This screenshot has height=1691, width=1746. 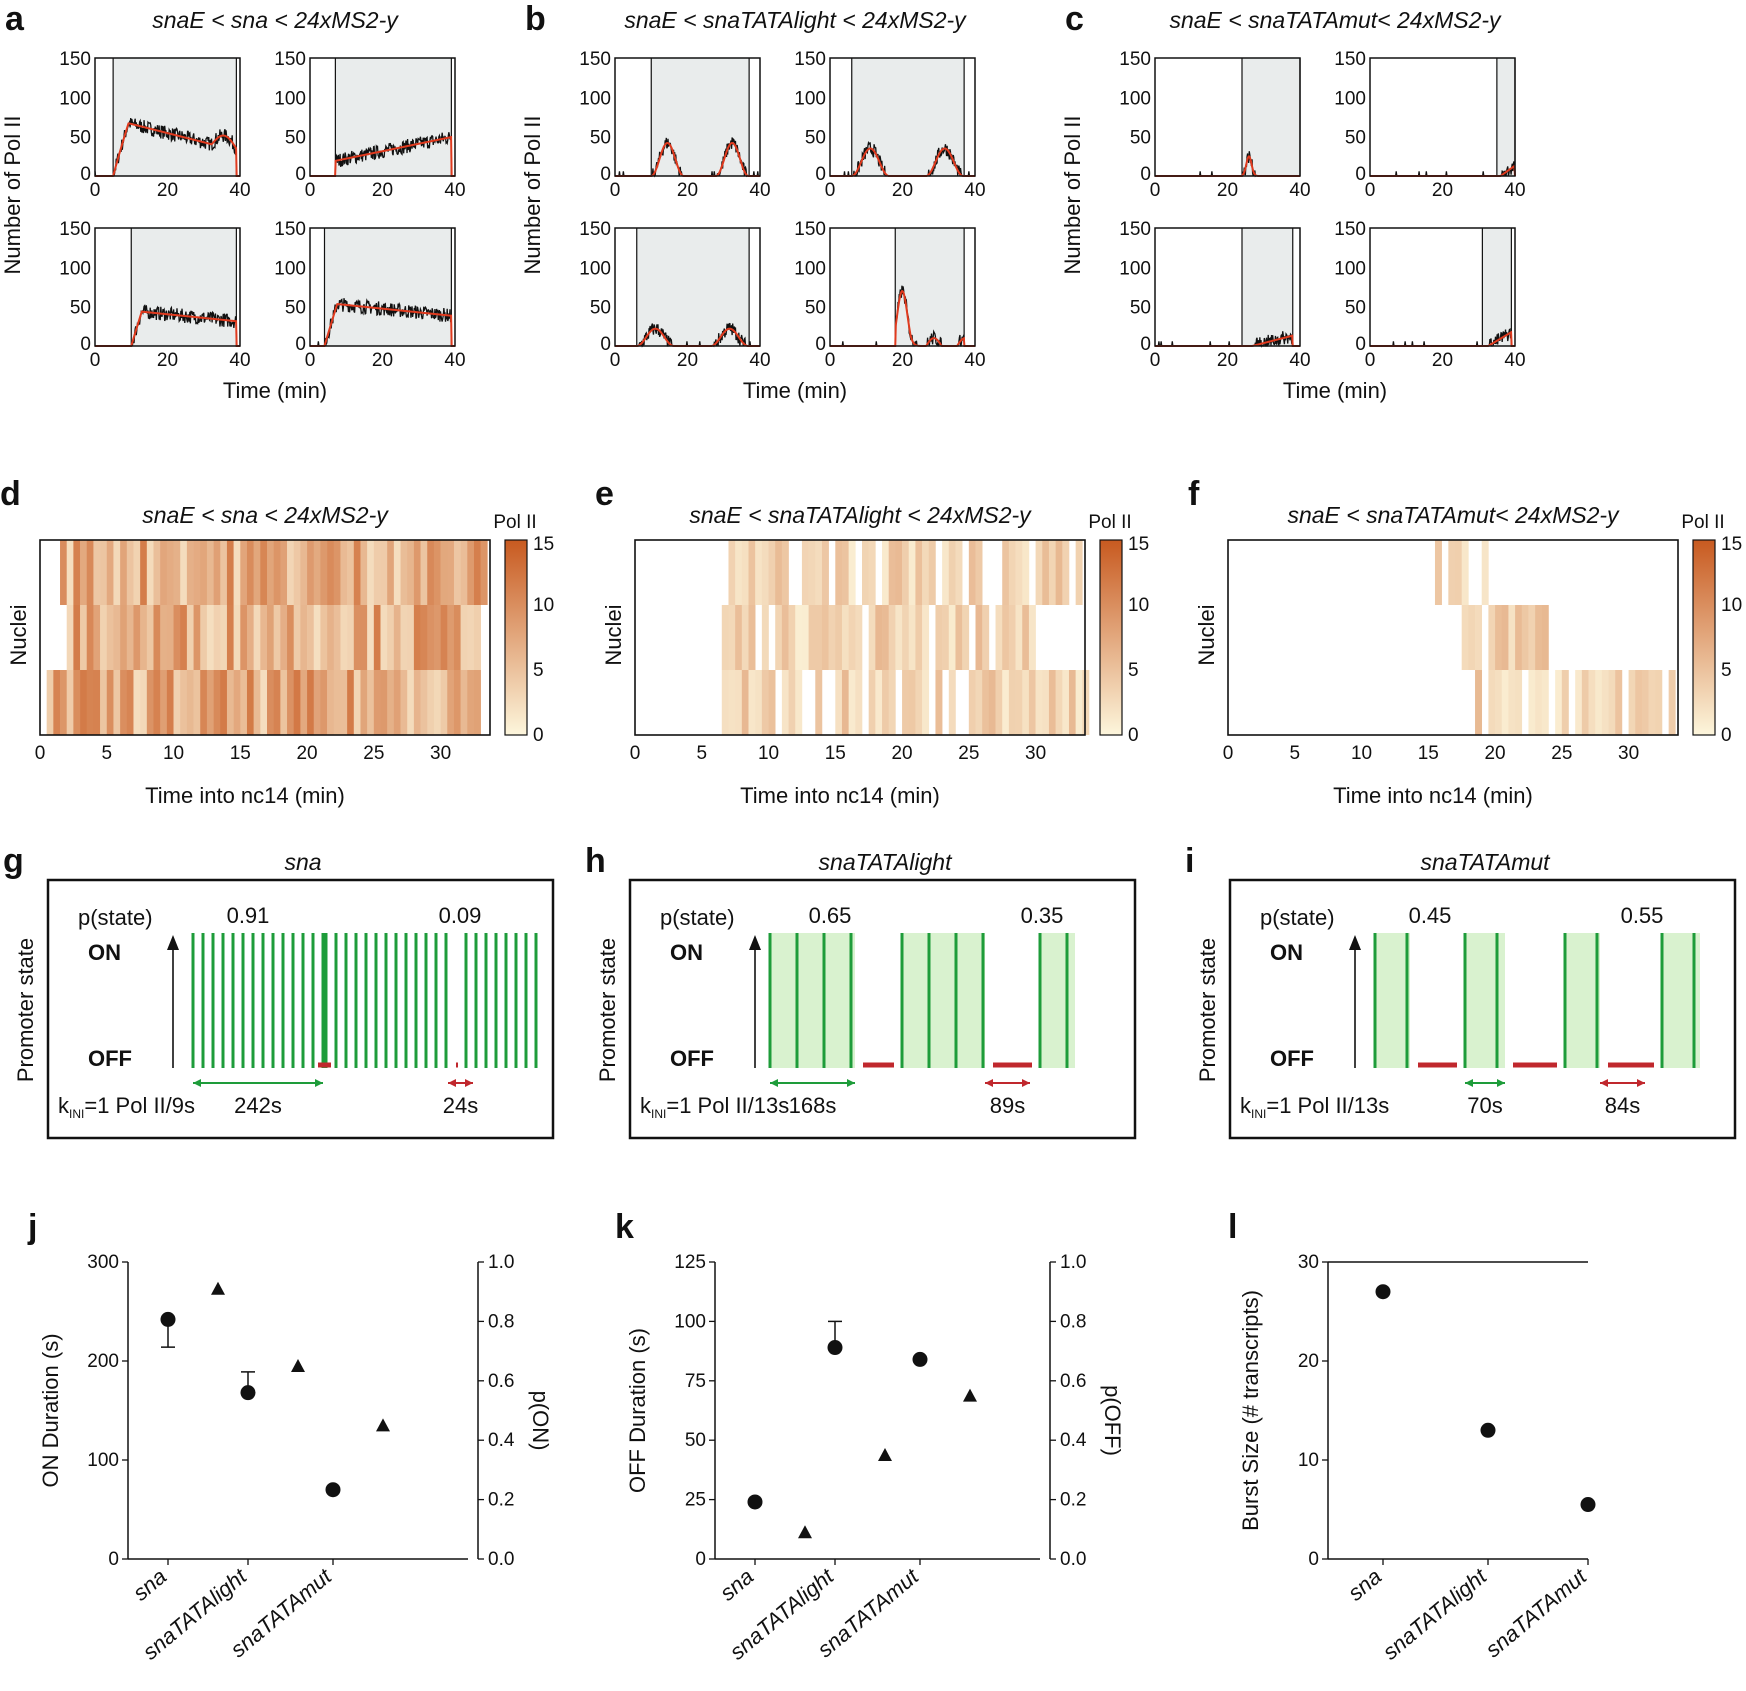 What do you see at coordinates (1074, 19) in the screenshot?
I see `panel-label: c` at bounding box center [1074, 19].